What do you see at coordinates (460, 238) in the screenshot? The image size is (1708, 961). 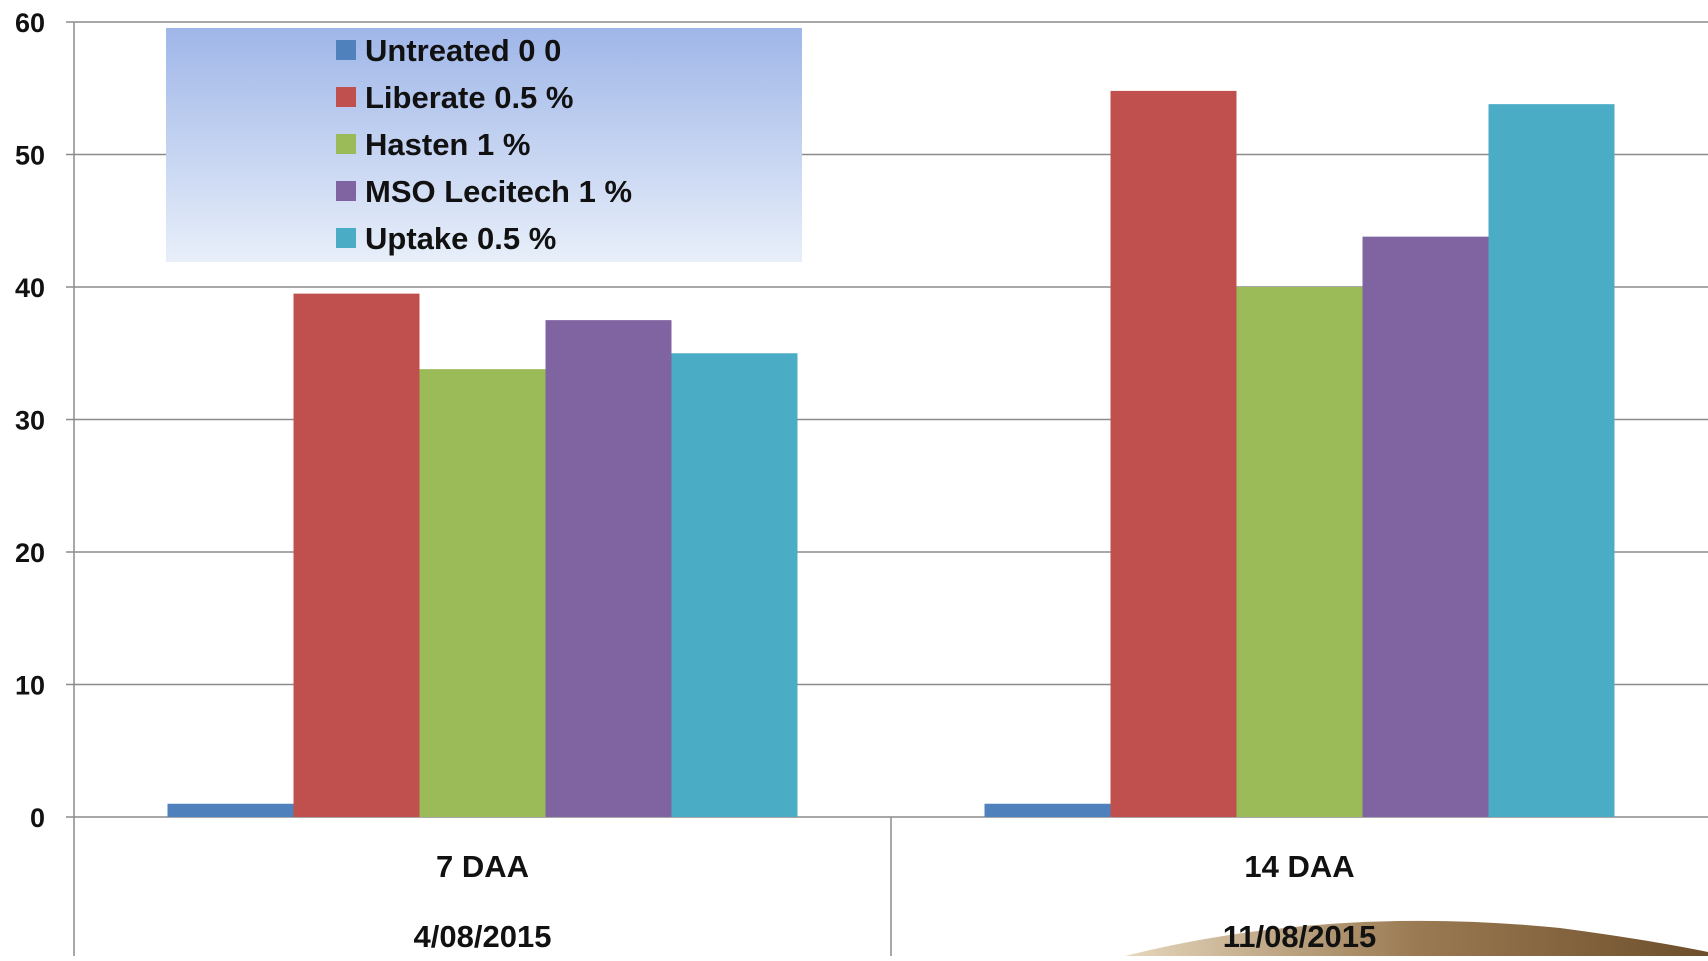 I see `legend-label: Uptake 0.5 %` at bounding box center [460, 238].